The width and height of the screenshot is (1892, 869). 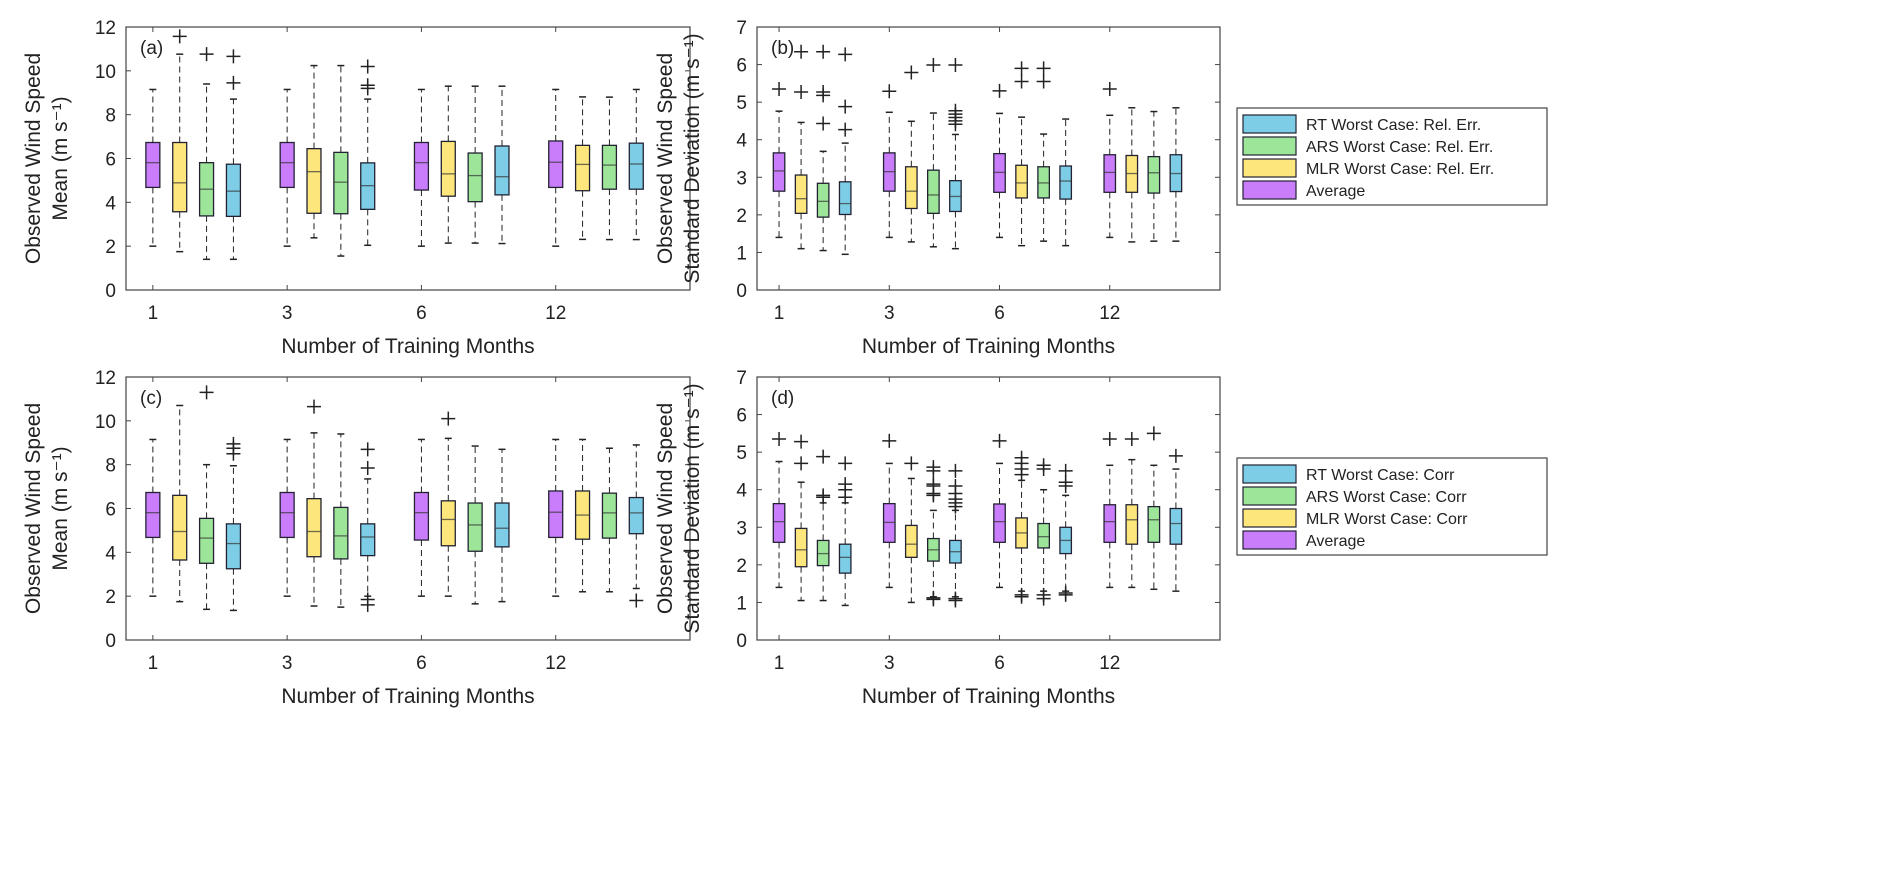 What do you see at coordinates (741, 453) in the screenshot?
I see `y-tick-label: 5` at bounding box center [741, 453].